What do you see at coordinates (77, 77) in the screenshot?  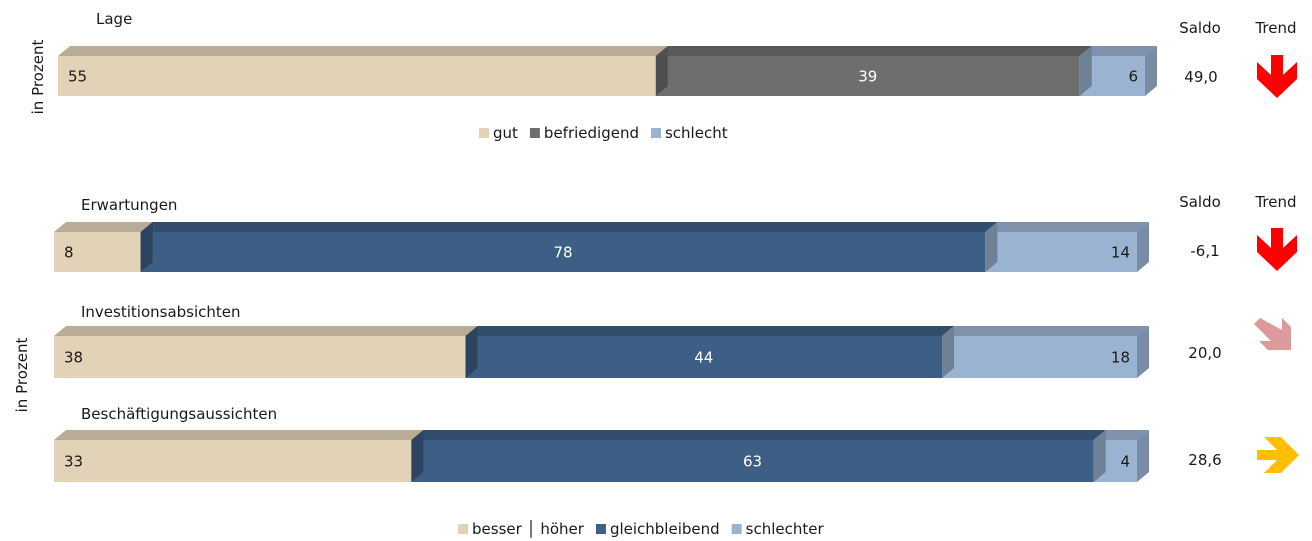 I see `data-label: 55` at bounding box center [77, 77].